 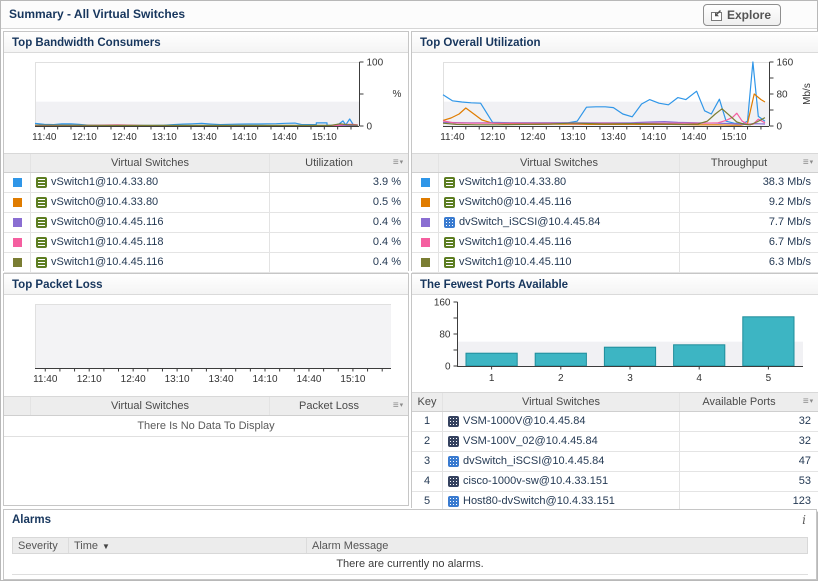 I want to click on table-row: 4 cisco-1000v-sw@10.4.33.151 53, so click(x=615, y=482).